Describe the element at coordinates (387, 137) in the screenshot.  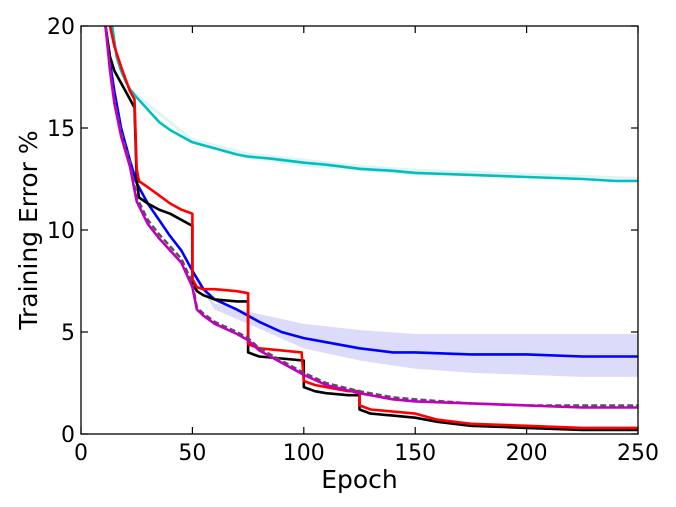
I see `confidence-band-cyan` at that location.